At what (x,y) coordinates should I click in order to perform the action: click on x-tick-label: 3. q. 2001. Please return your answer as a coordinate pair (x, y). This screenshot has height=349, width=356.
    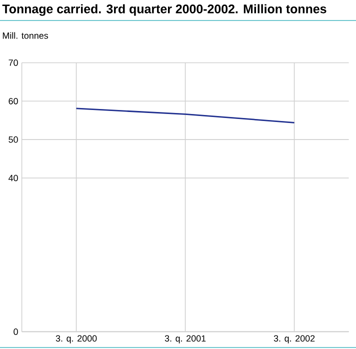
    Looking at the image, I should click on (185, 339).